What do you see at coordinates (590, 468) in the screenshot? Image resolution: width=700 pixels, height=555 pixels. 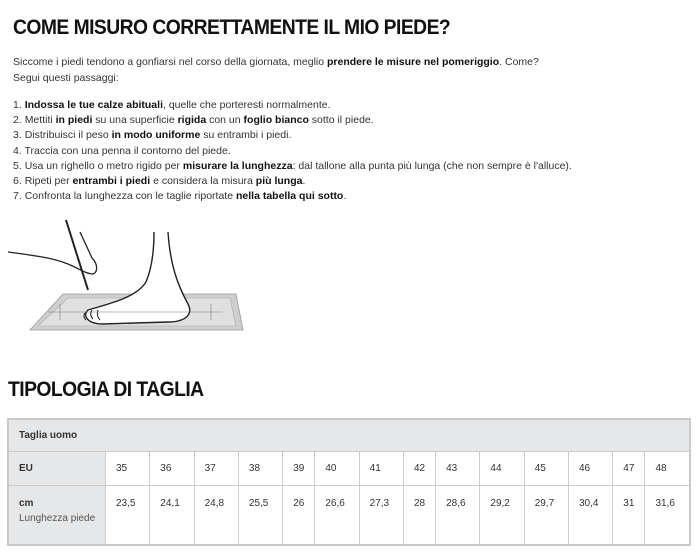 I see `eu-cell: 46` at bounding box center [590, 468].